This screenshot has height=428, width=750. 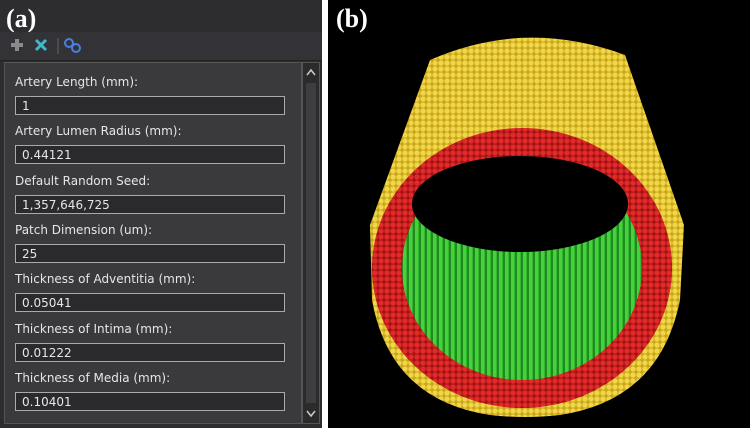 What do you see at coordinates (21, 18) in the screenshot?
I see `panel-label: (a)` at bounding box center [21, 18].